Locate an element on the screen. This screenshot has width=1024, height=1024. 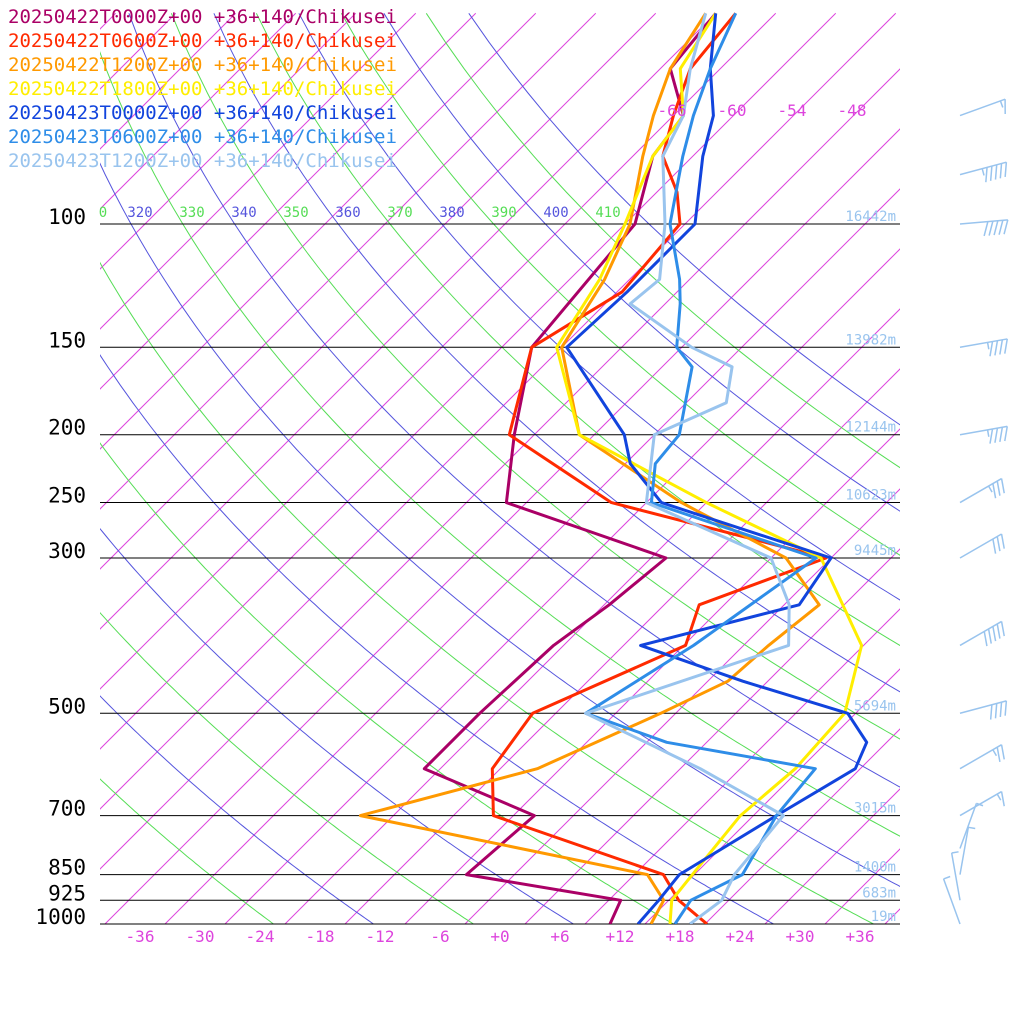
theta-label: 0 is located at coordinates (103, 213).